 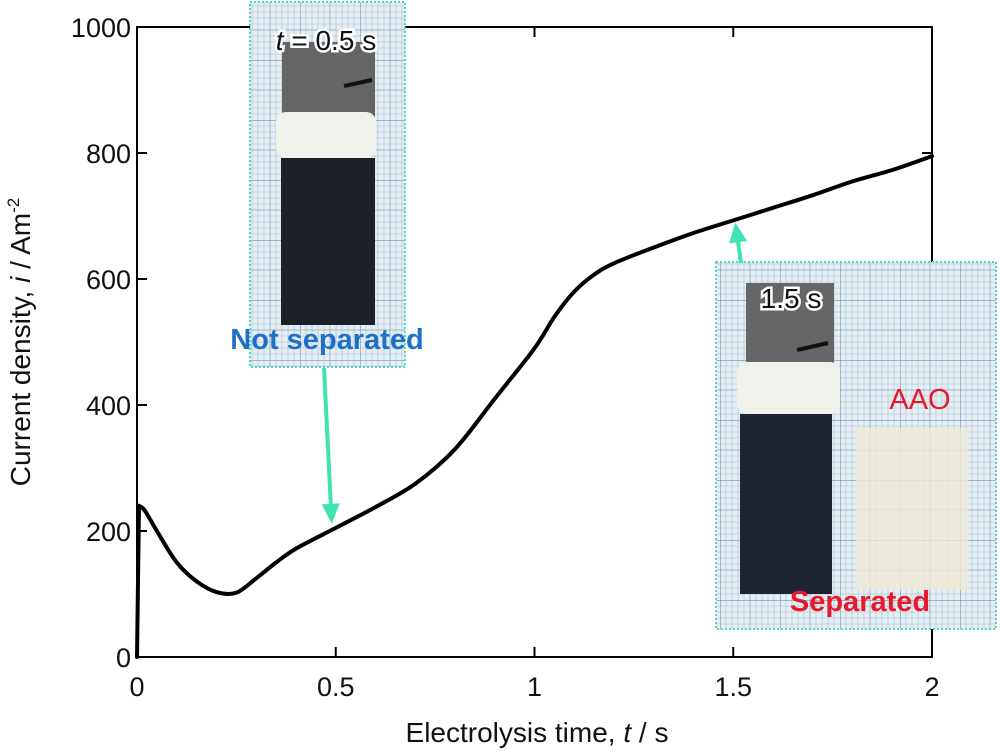 I want to click on inset-separated: AAO Separated, so click(x=856, y=445).